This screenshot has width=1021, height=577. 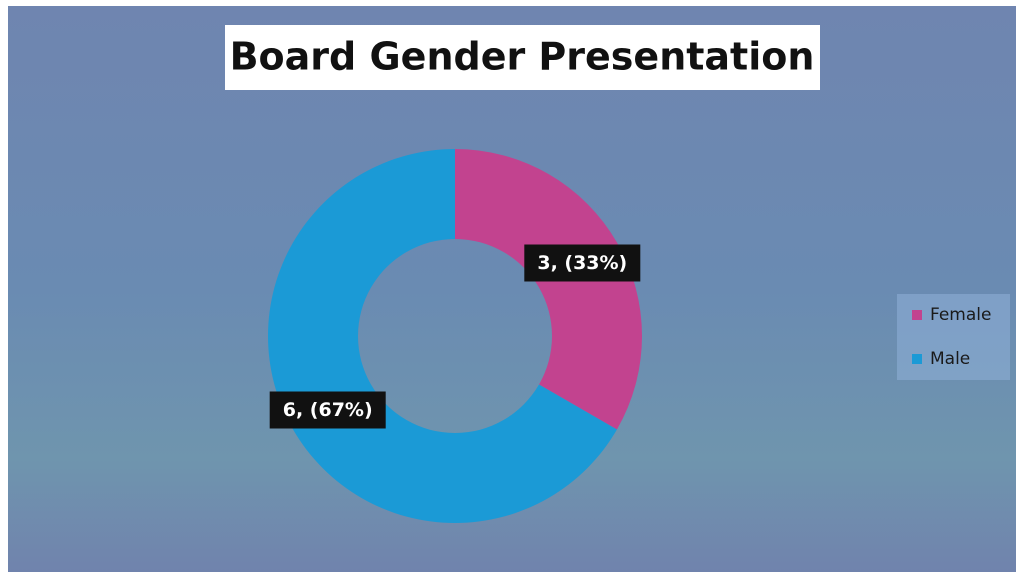 What do you see at coordinates (960, 315) in the screenshot?
I see `legend-label: Female` at bounding box center [960, 315].